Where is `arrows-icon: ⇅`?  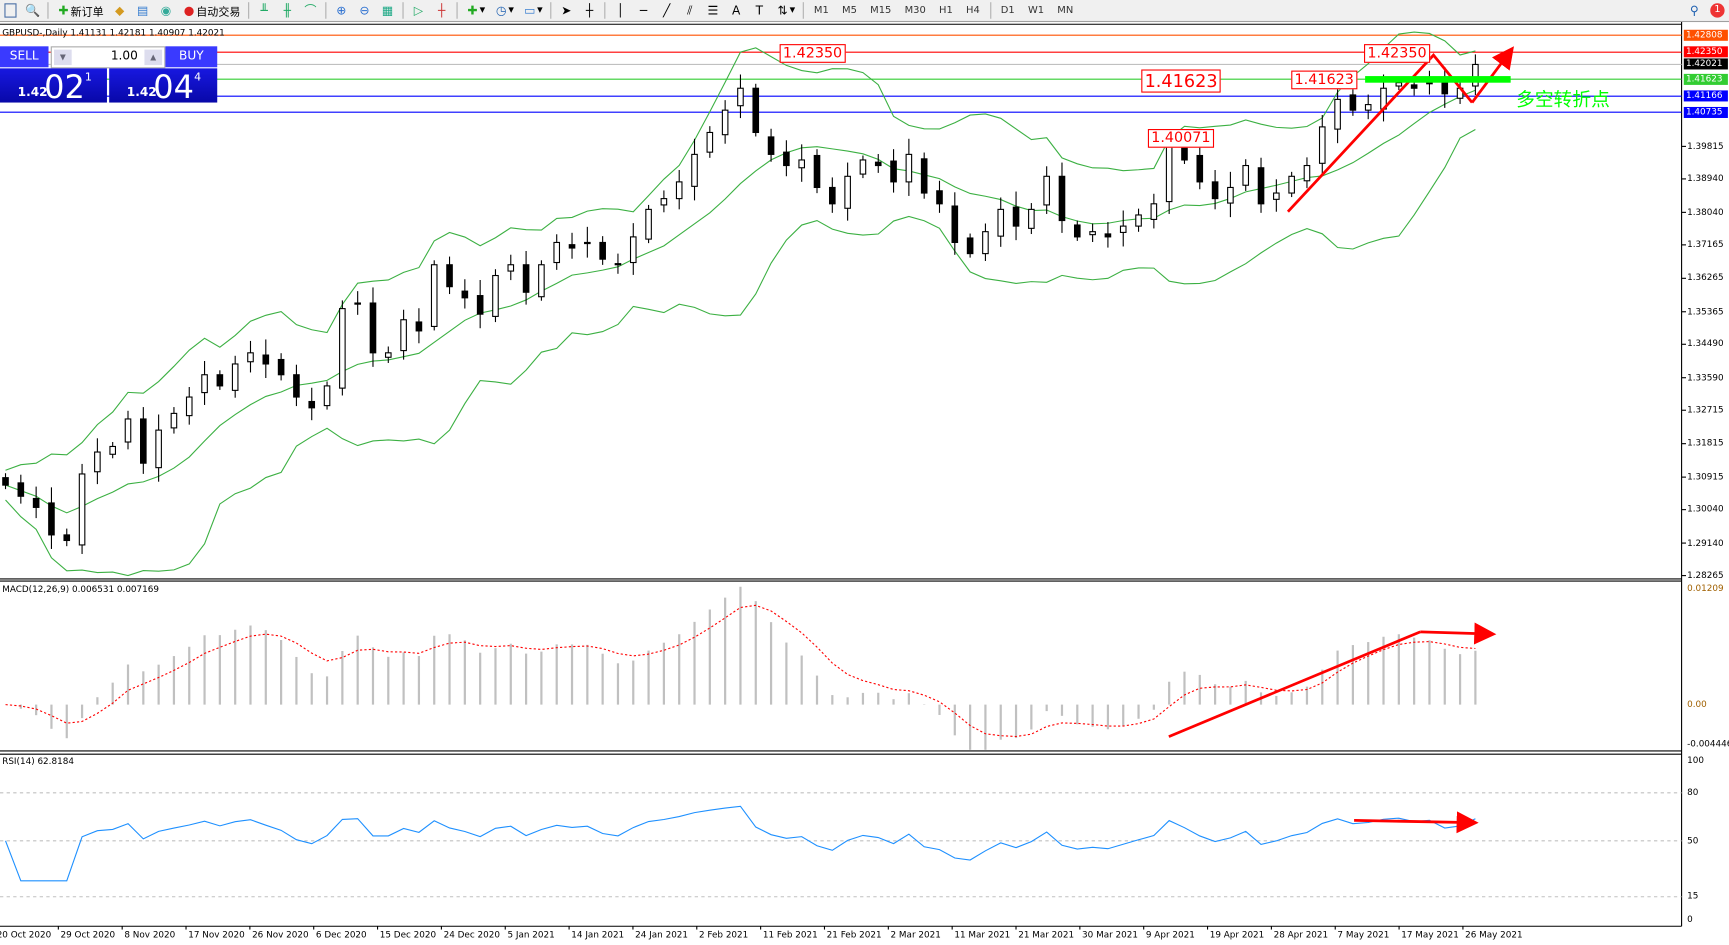
arrows-icon: ⇅ is located at coordinates (782, 10).